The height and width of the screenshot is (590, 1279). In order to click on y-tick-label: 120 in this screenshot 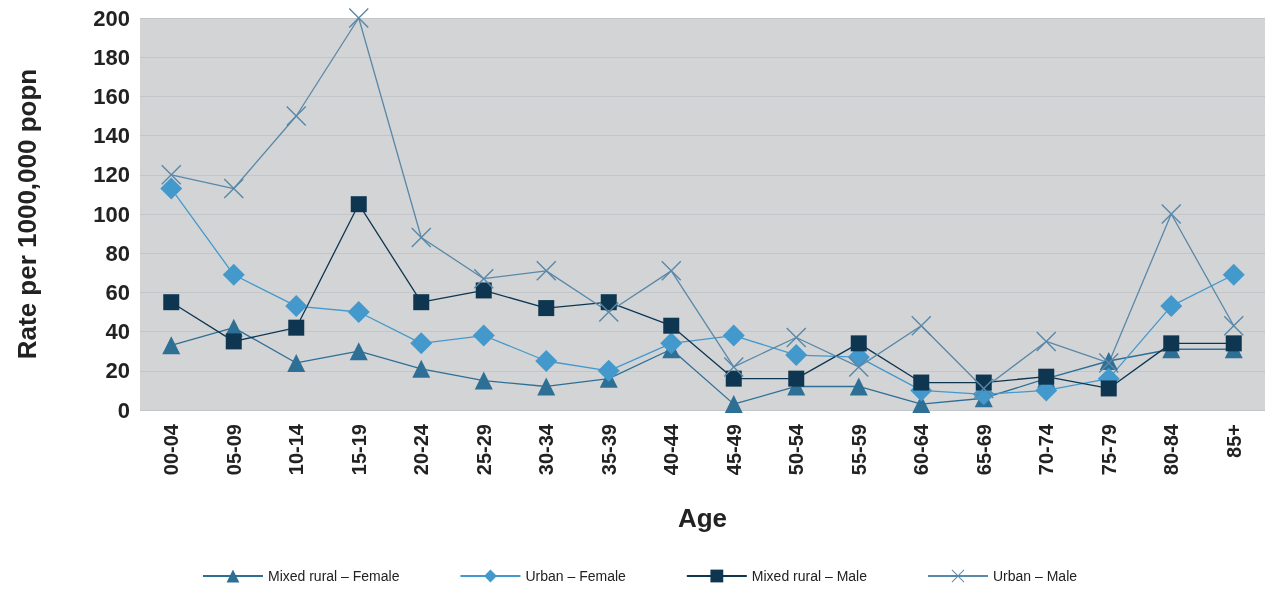, I will do `click(111, 175)`.